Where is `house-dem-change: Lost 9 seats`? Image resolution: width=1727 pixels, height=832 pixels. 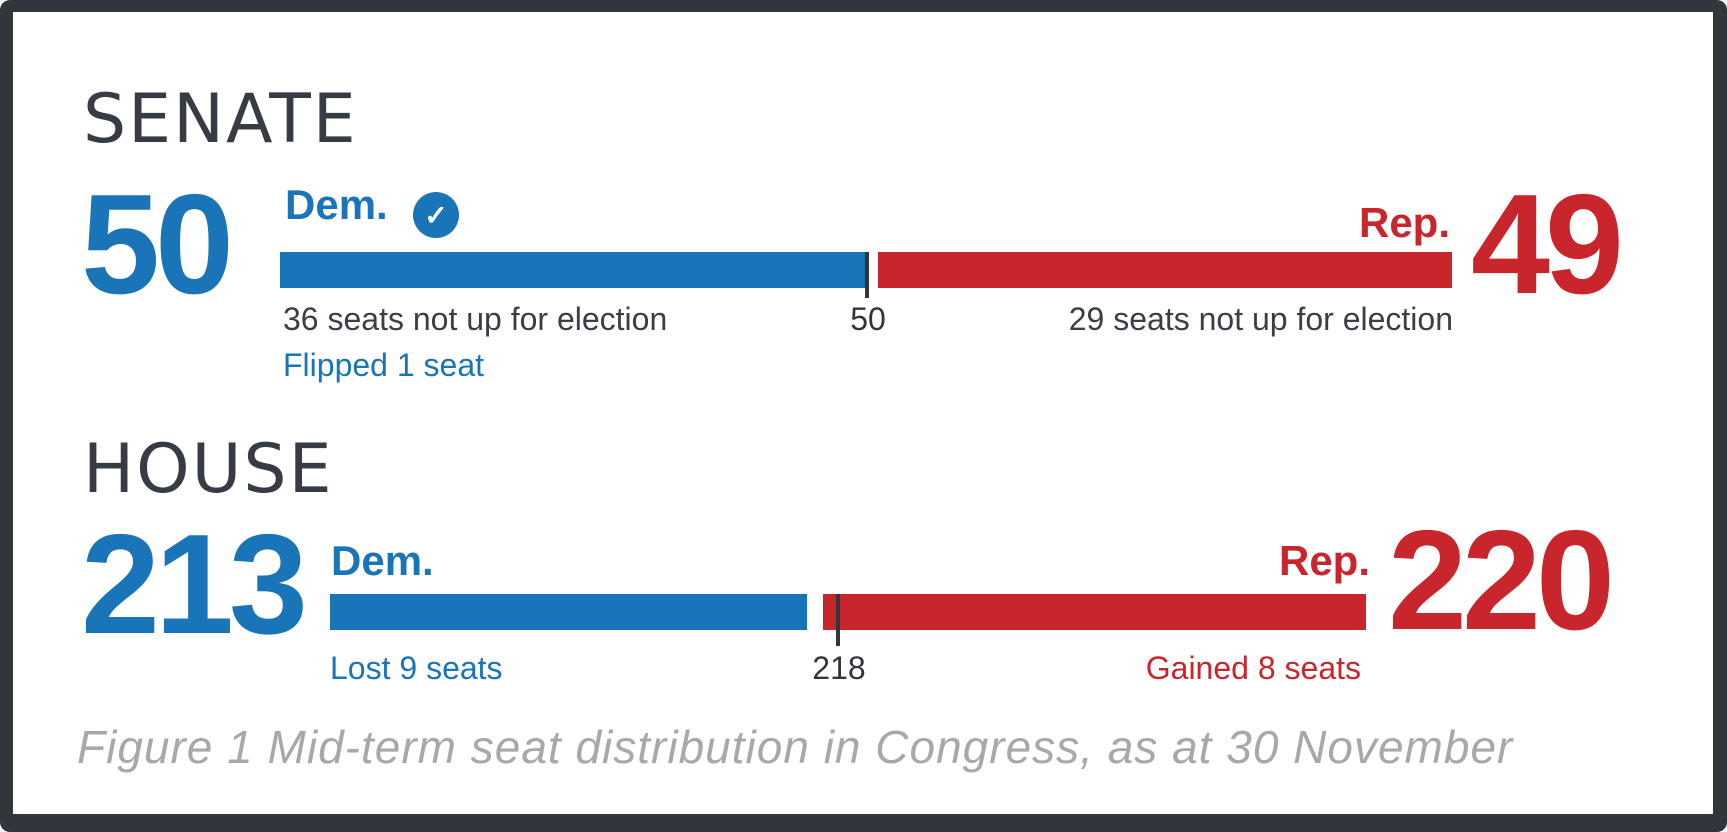 house-dem-change: Lost 9 seats is located at coordinates (416, 668).